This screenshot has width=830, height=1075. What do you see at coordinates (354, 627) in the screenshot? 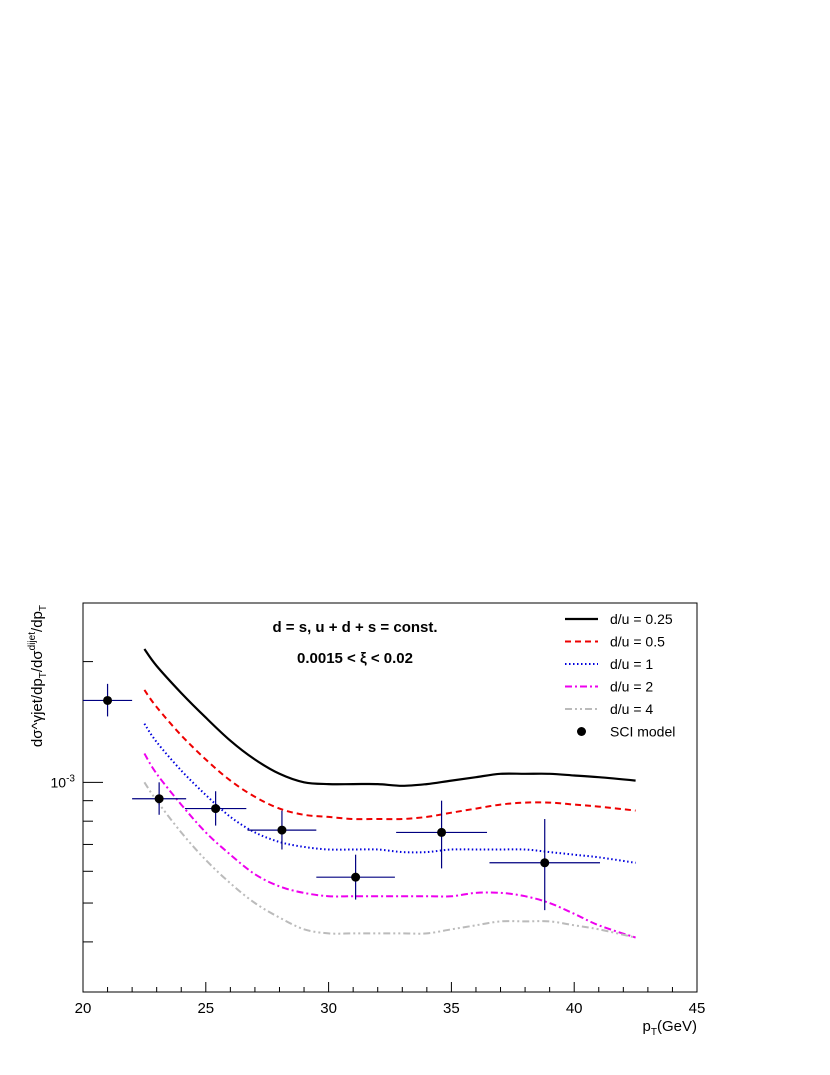
I see `annotation-line-1: d = s, u + d + s = const.` at bounding box center [354, 627].